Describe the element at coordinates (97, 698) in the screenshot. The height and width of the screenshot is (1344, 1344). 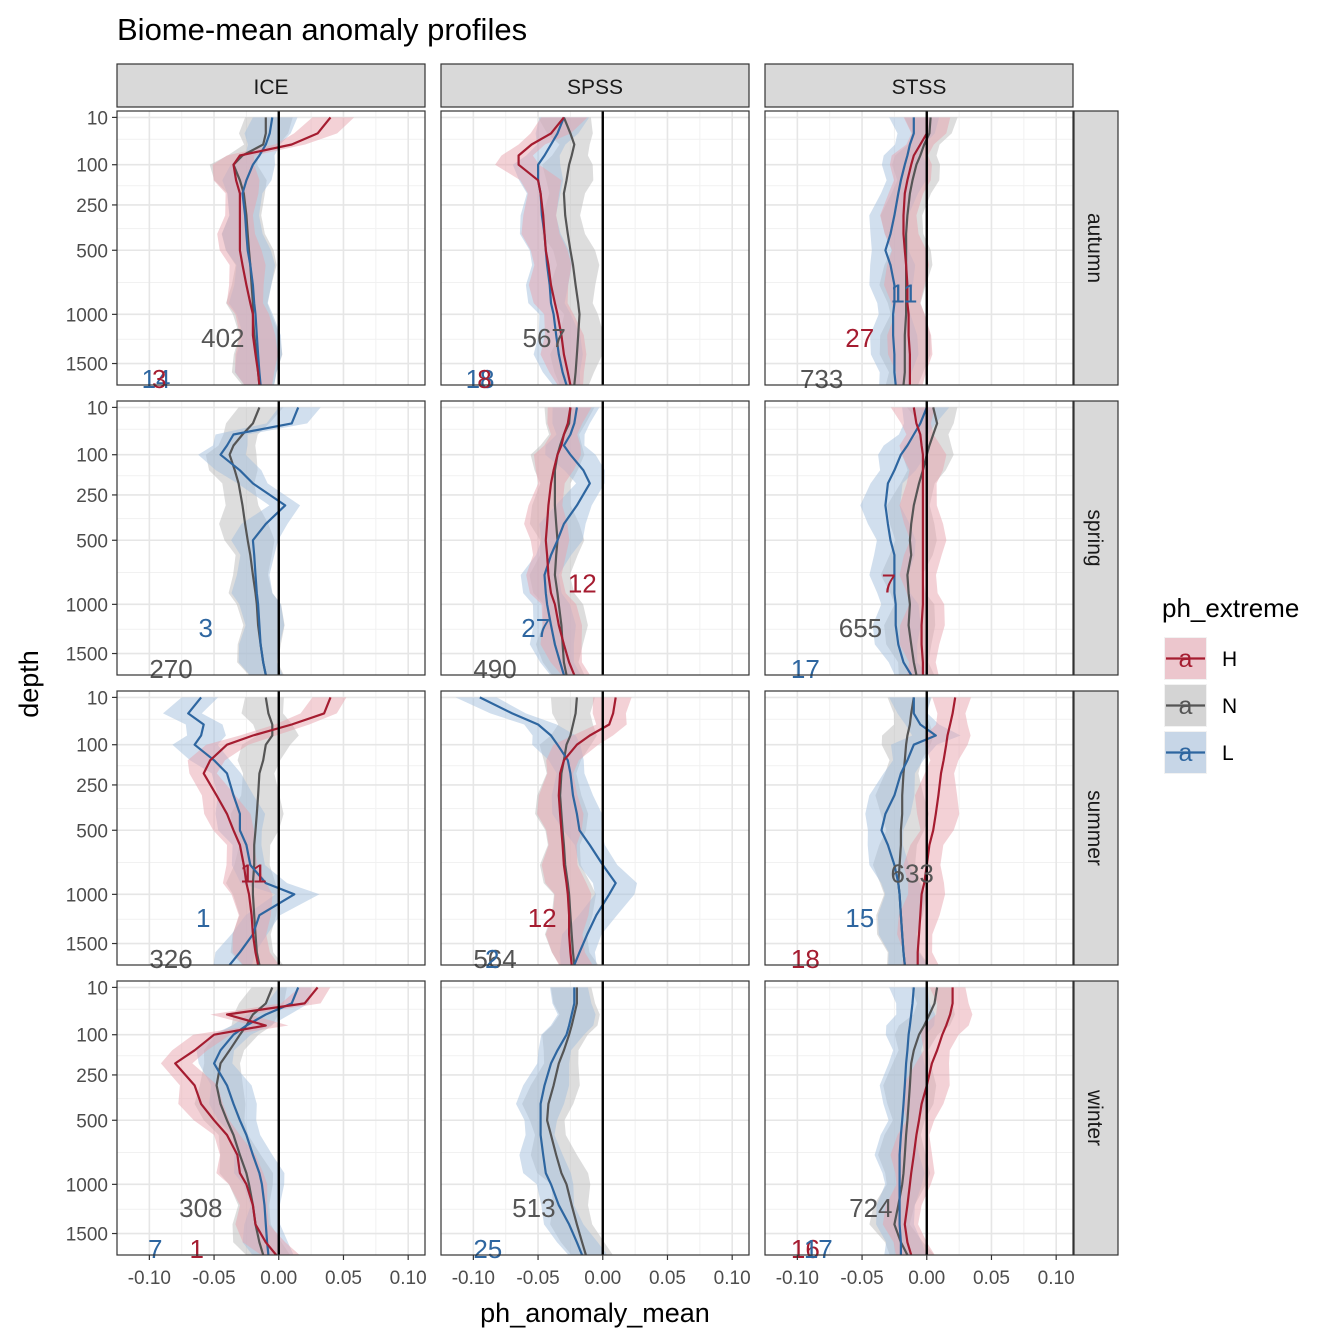
I see `y-tick-label: 10` at that location.